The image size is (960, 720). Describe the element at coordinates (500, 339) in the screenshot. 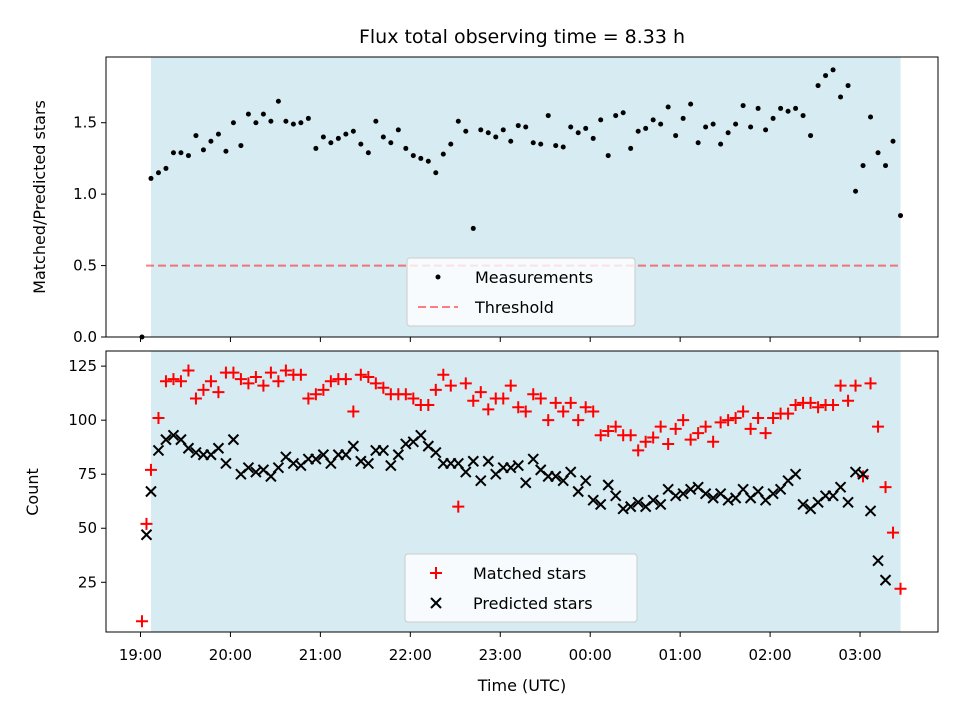

I see `top-x-ticks` at that location.